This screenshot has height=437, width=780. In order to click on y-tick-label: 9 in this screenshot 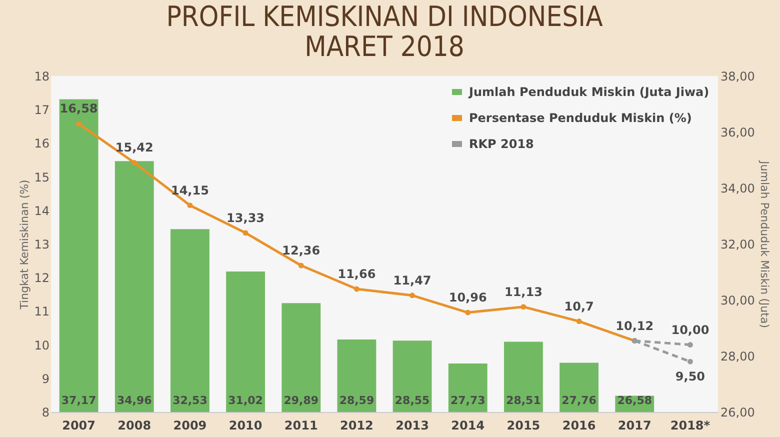, I will do `click(46, 379)`.